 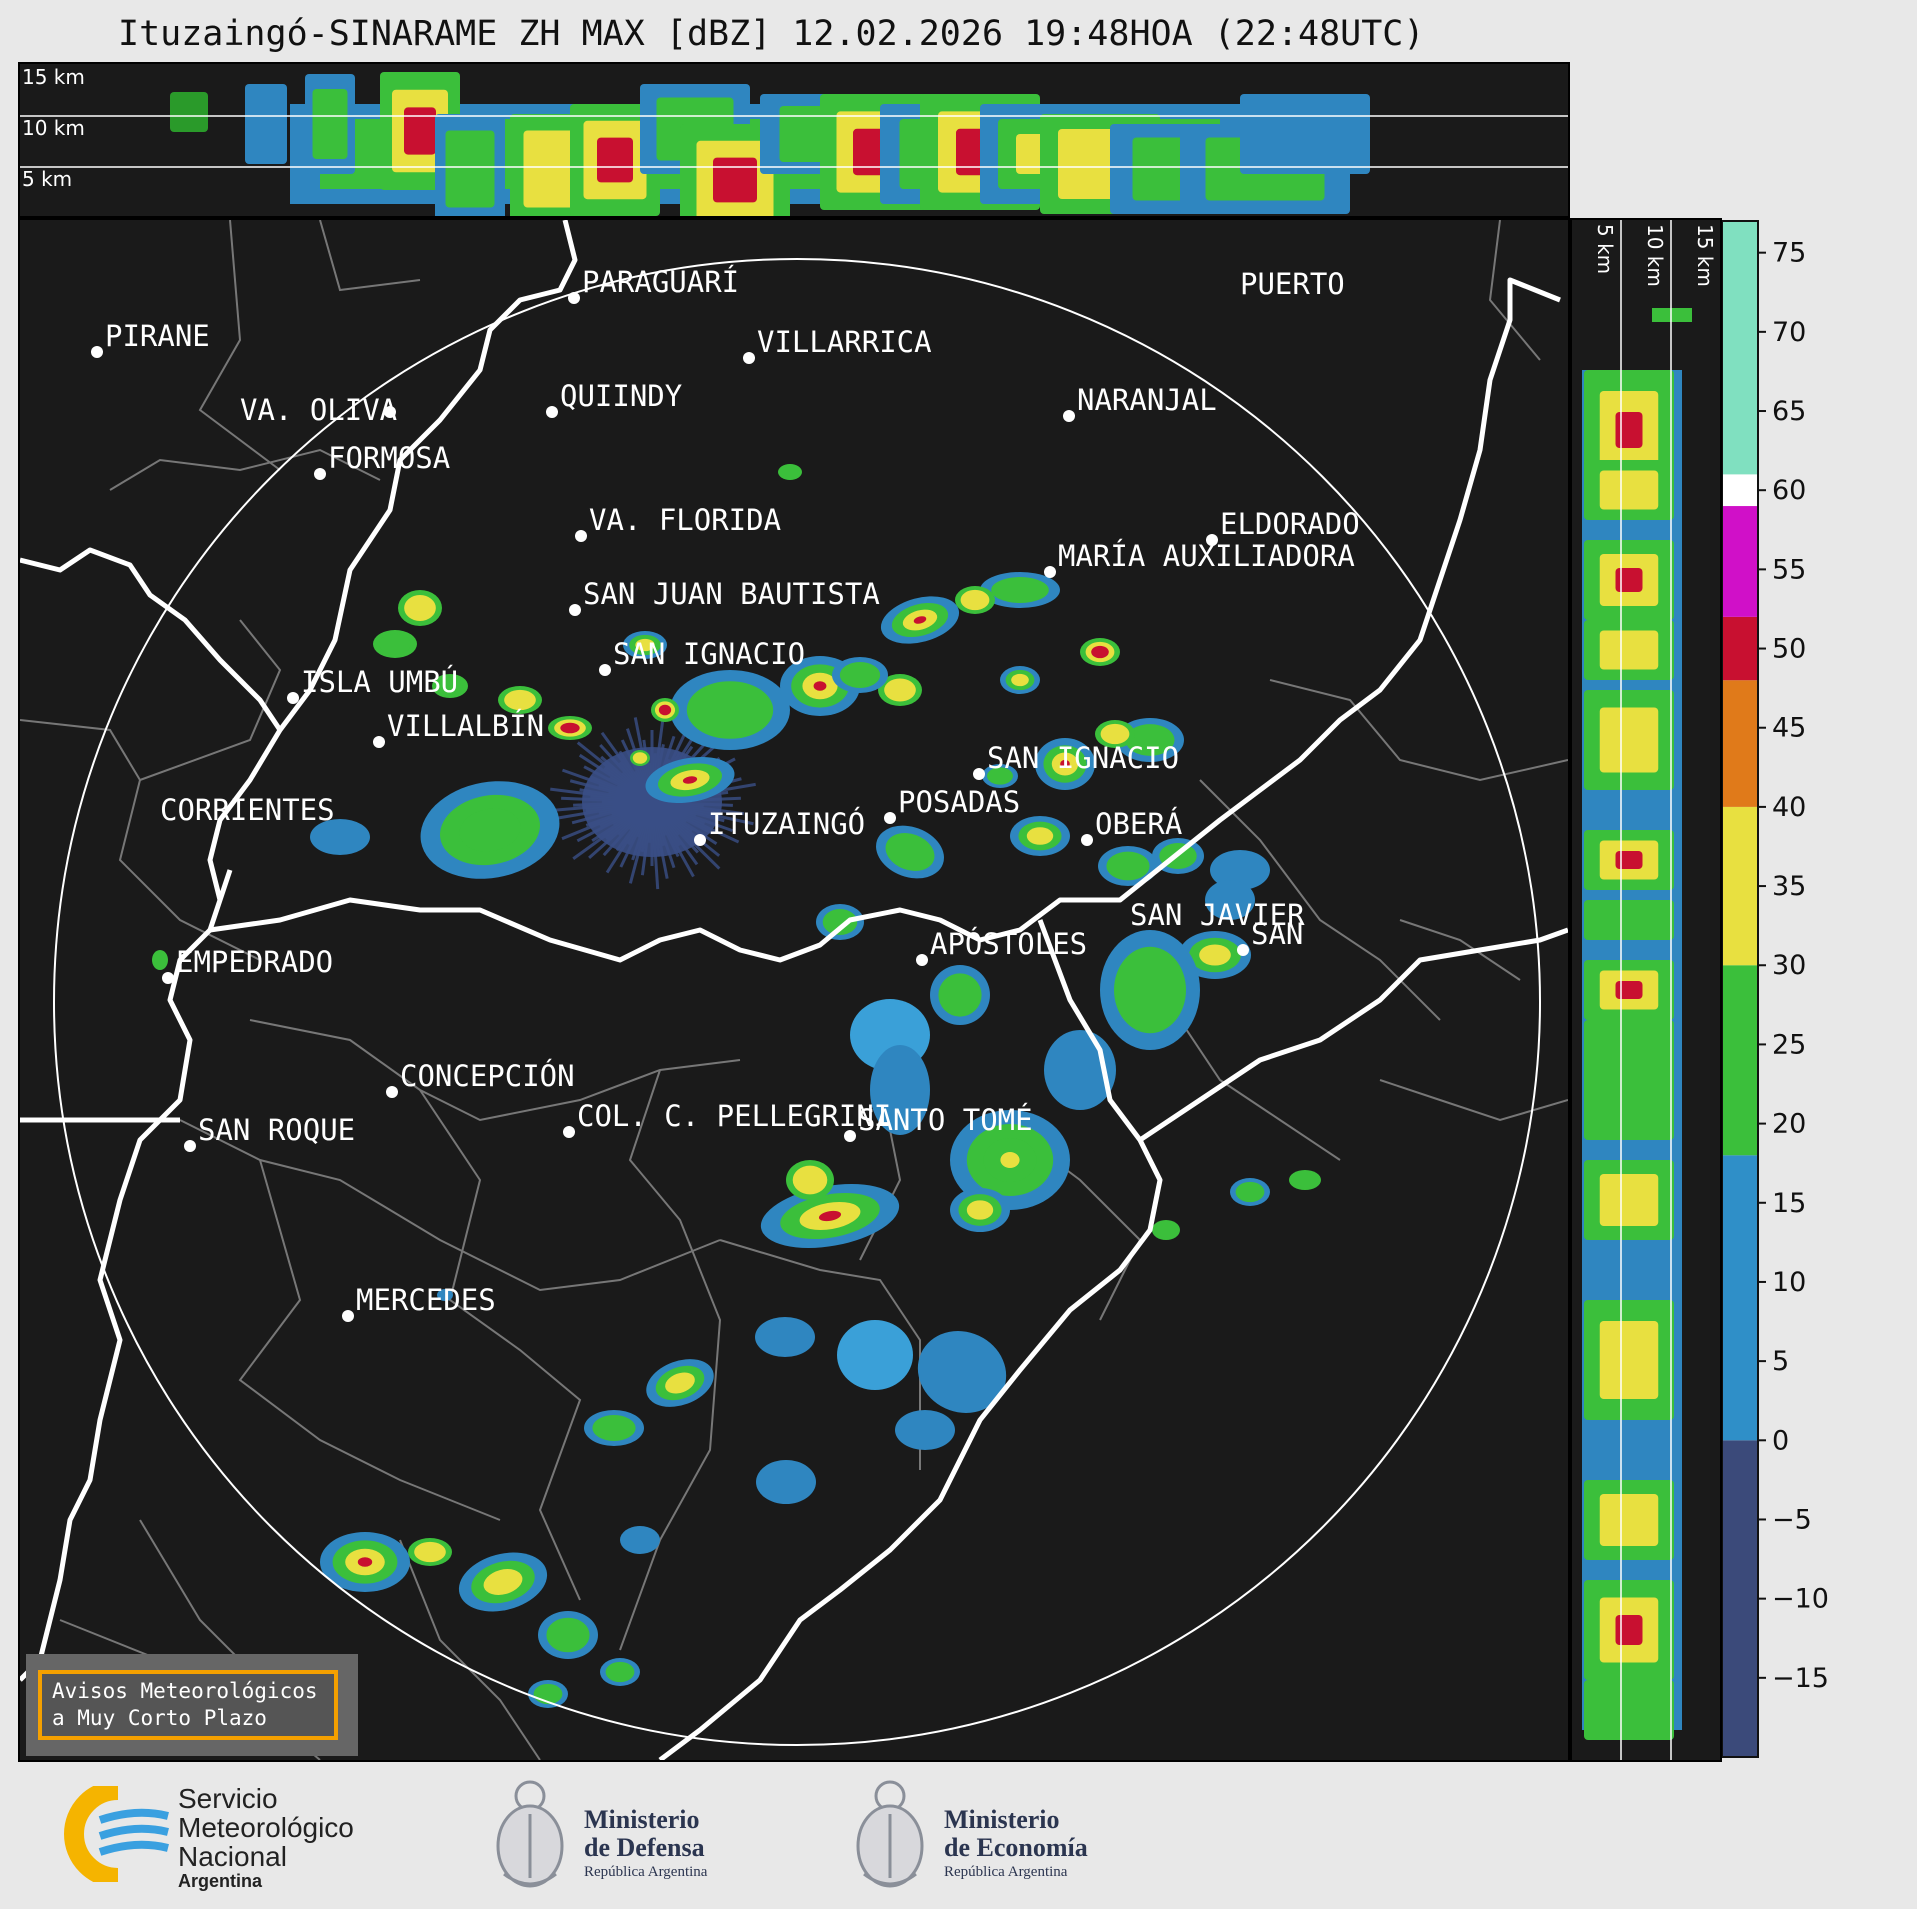 I want to click on city-marker: SAN JUAN BAUTISTA, so click(x=724, y=596).